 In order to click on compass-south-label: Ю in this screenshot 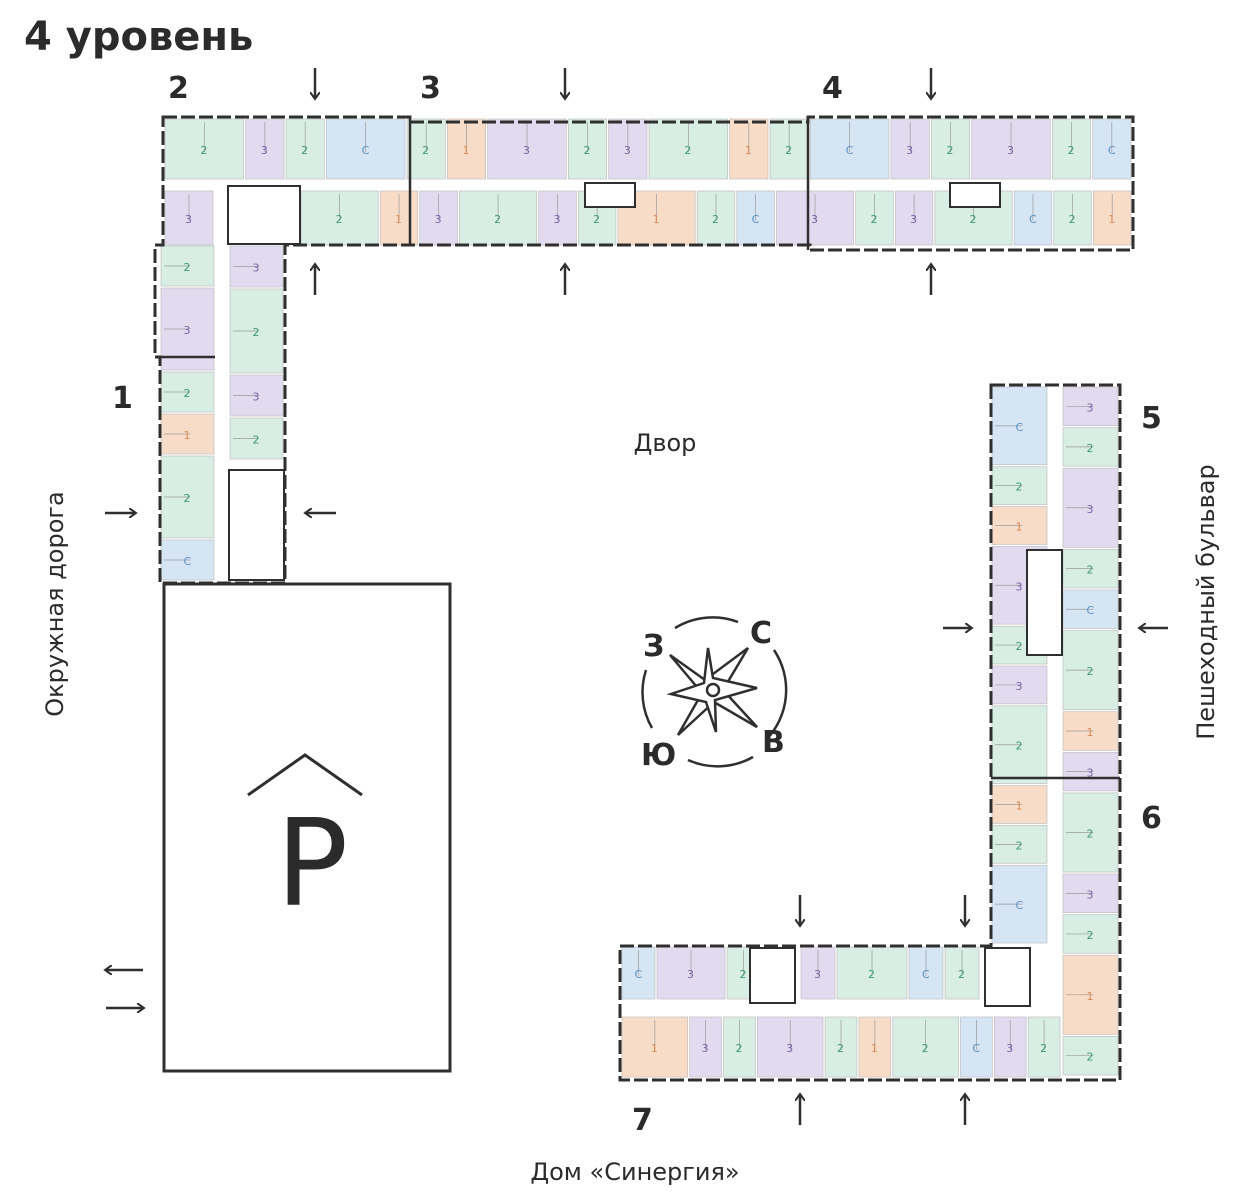, I will do `click(658, 755)`.